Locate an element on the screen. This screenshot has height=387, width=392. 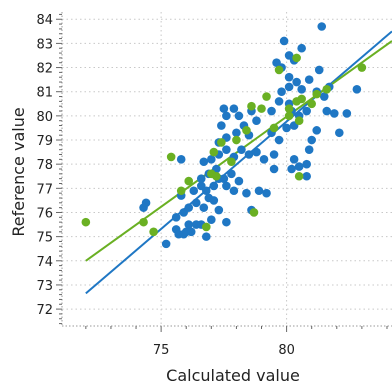
y-tick-label: 83 is located at coordinates (44, 44).